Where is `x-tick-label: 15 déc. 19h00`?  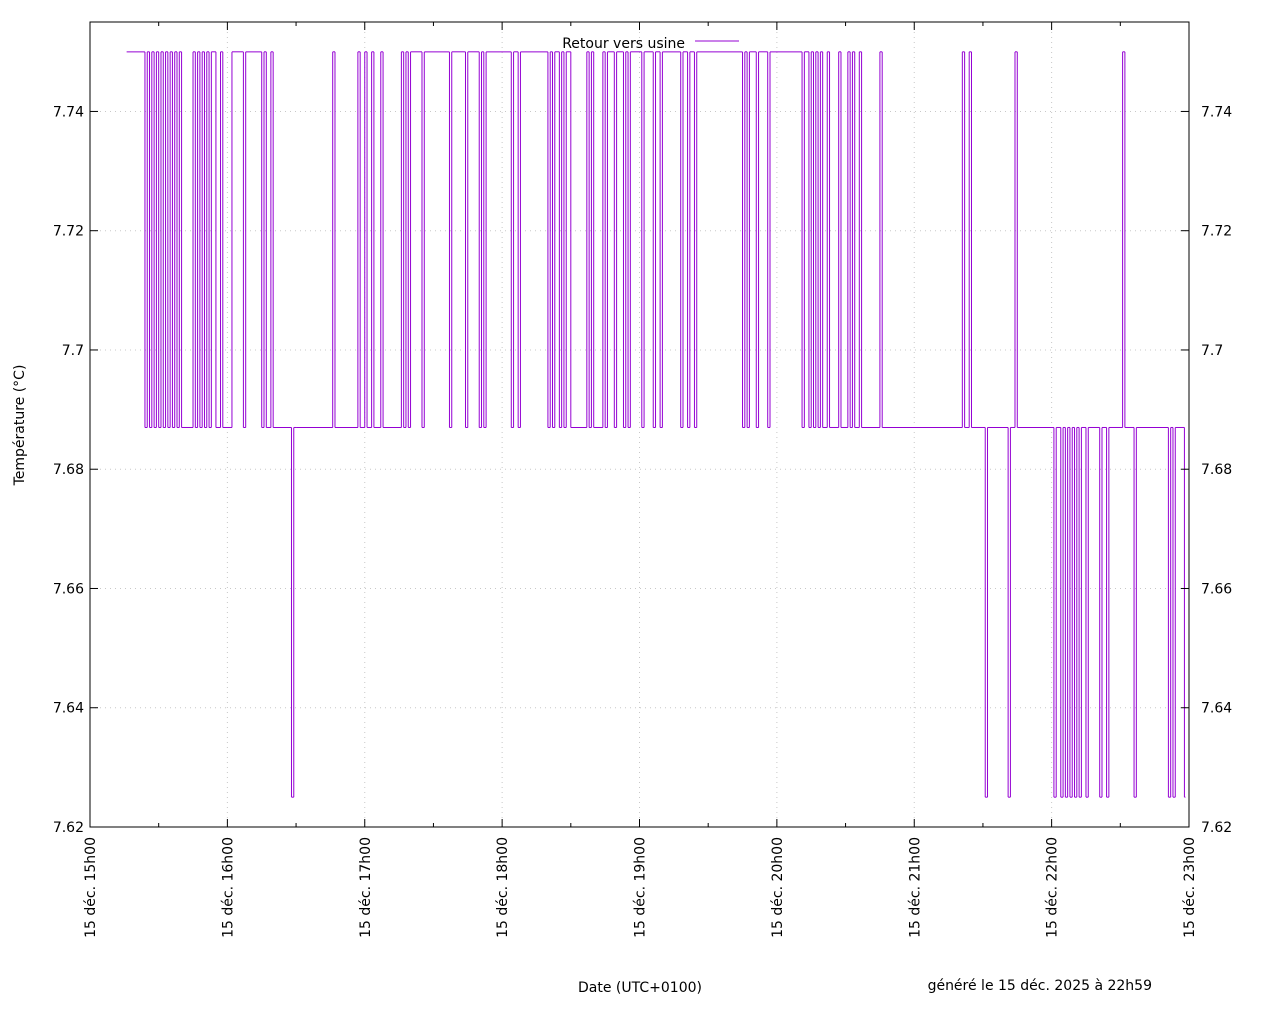 x-tick-label: 15 déc. 19h00 is located at coordinates (641, 887).